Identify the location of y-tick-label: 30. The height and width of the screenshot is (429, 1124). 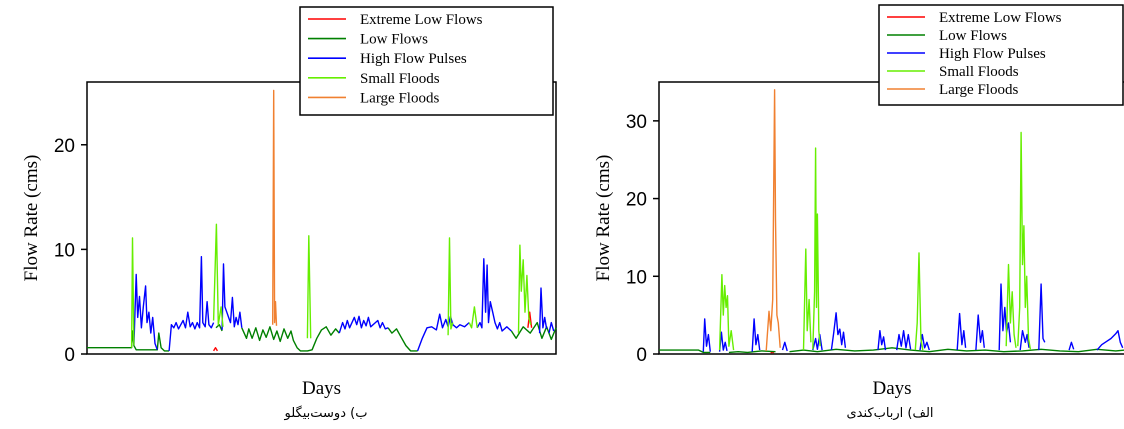
(636, 122).